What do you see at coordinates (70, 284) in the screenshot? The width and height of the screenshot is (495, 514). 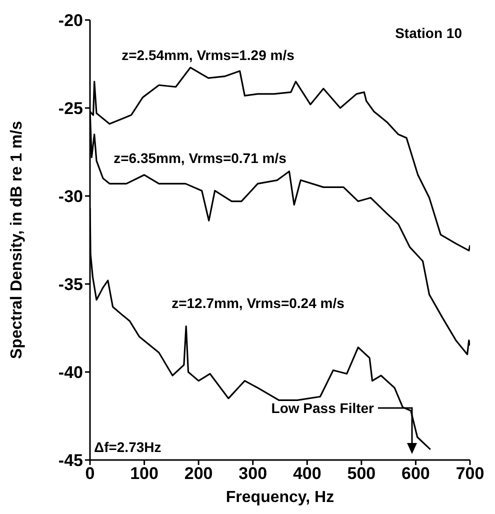 I see `y-tick-label: -35` at bounding box center [70, 284].